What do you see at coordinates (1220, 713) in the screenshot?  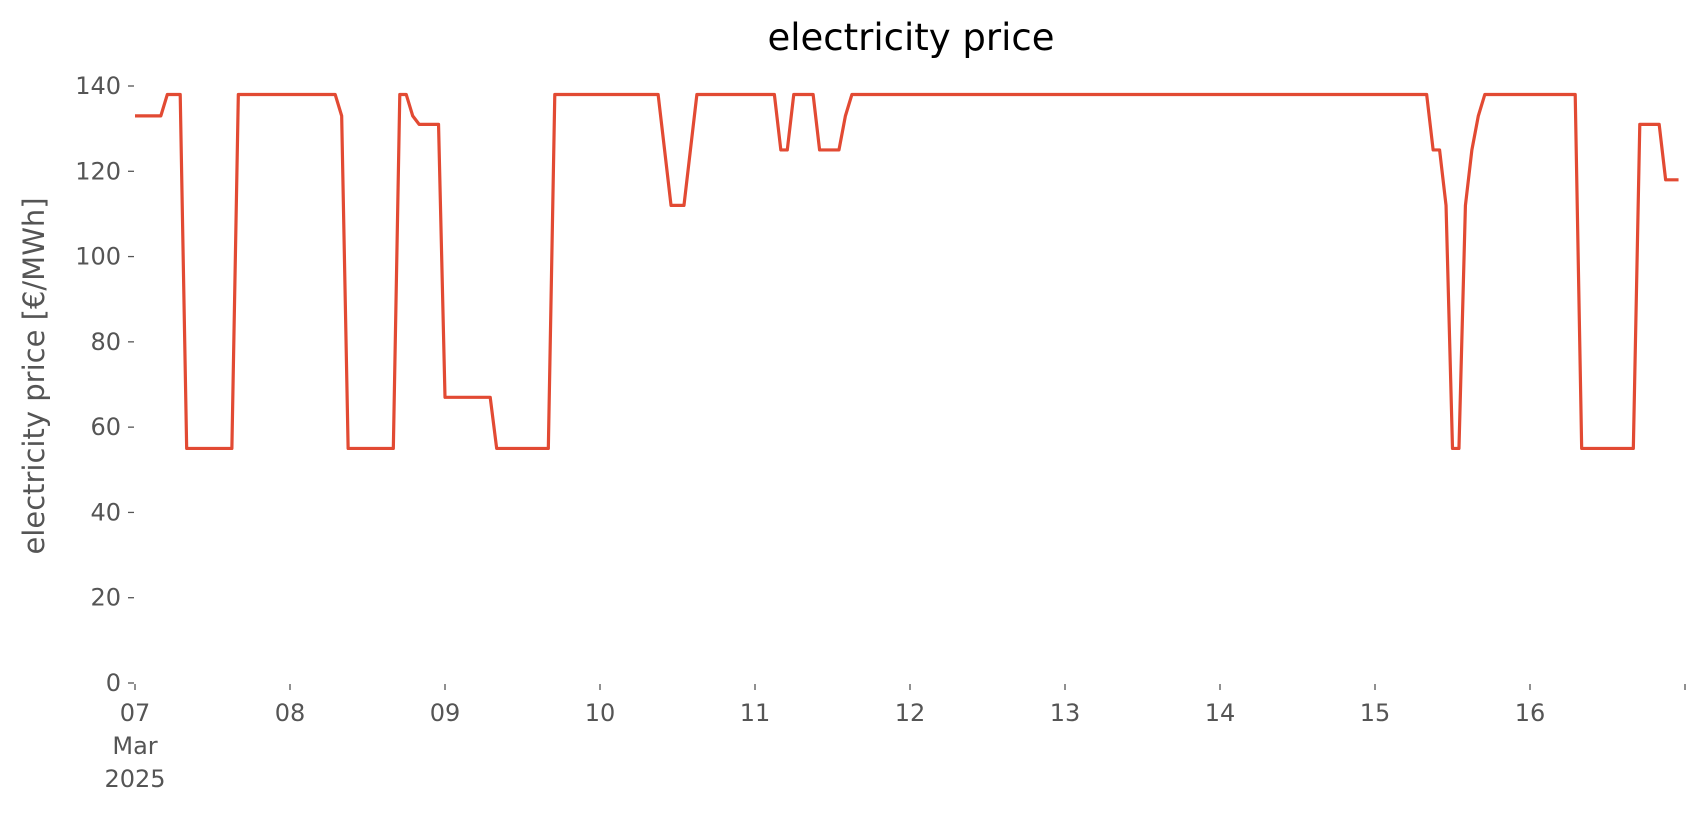 I see `x-tick-label-7: 14` at bounding box center [1220, 713].